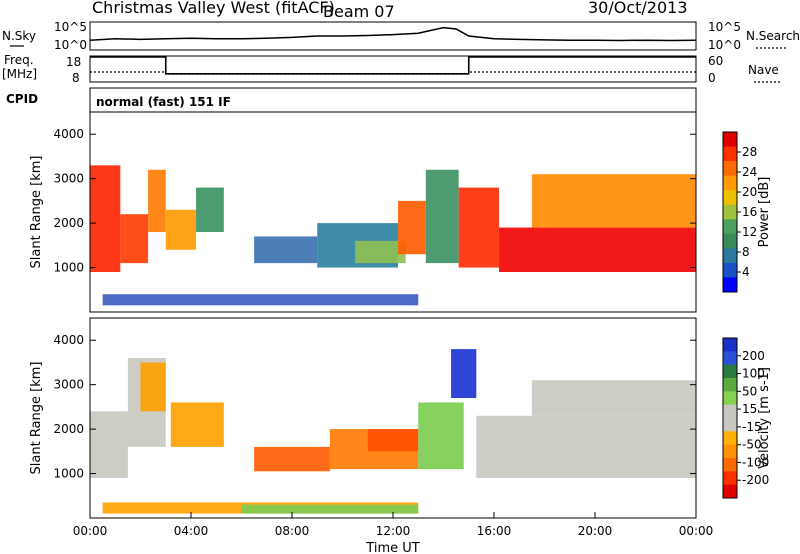 The image size is (800, 554). What do you see at coordinates (393, 525) in the screenshot?
I see `velocity-x-axis: 00:00 04:00 08:00 12:00 16:00 20:00 00:00` at bounding box center [393, 525].